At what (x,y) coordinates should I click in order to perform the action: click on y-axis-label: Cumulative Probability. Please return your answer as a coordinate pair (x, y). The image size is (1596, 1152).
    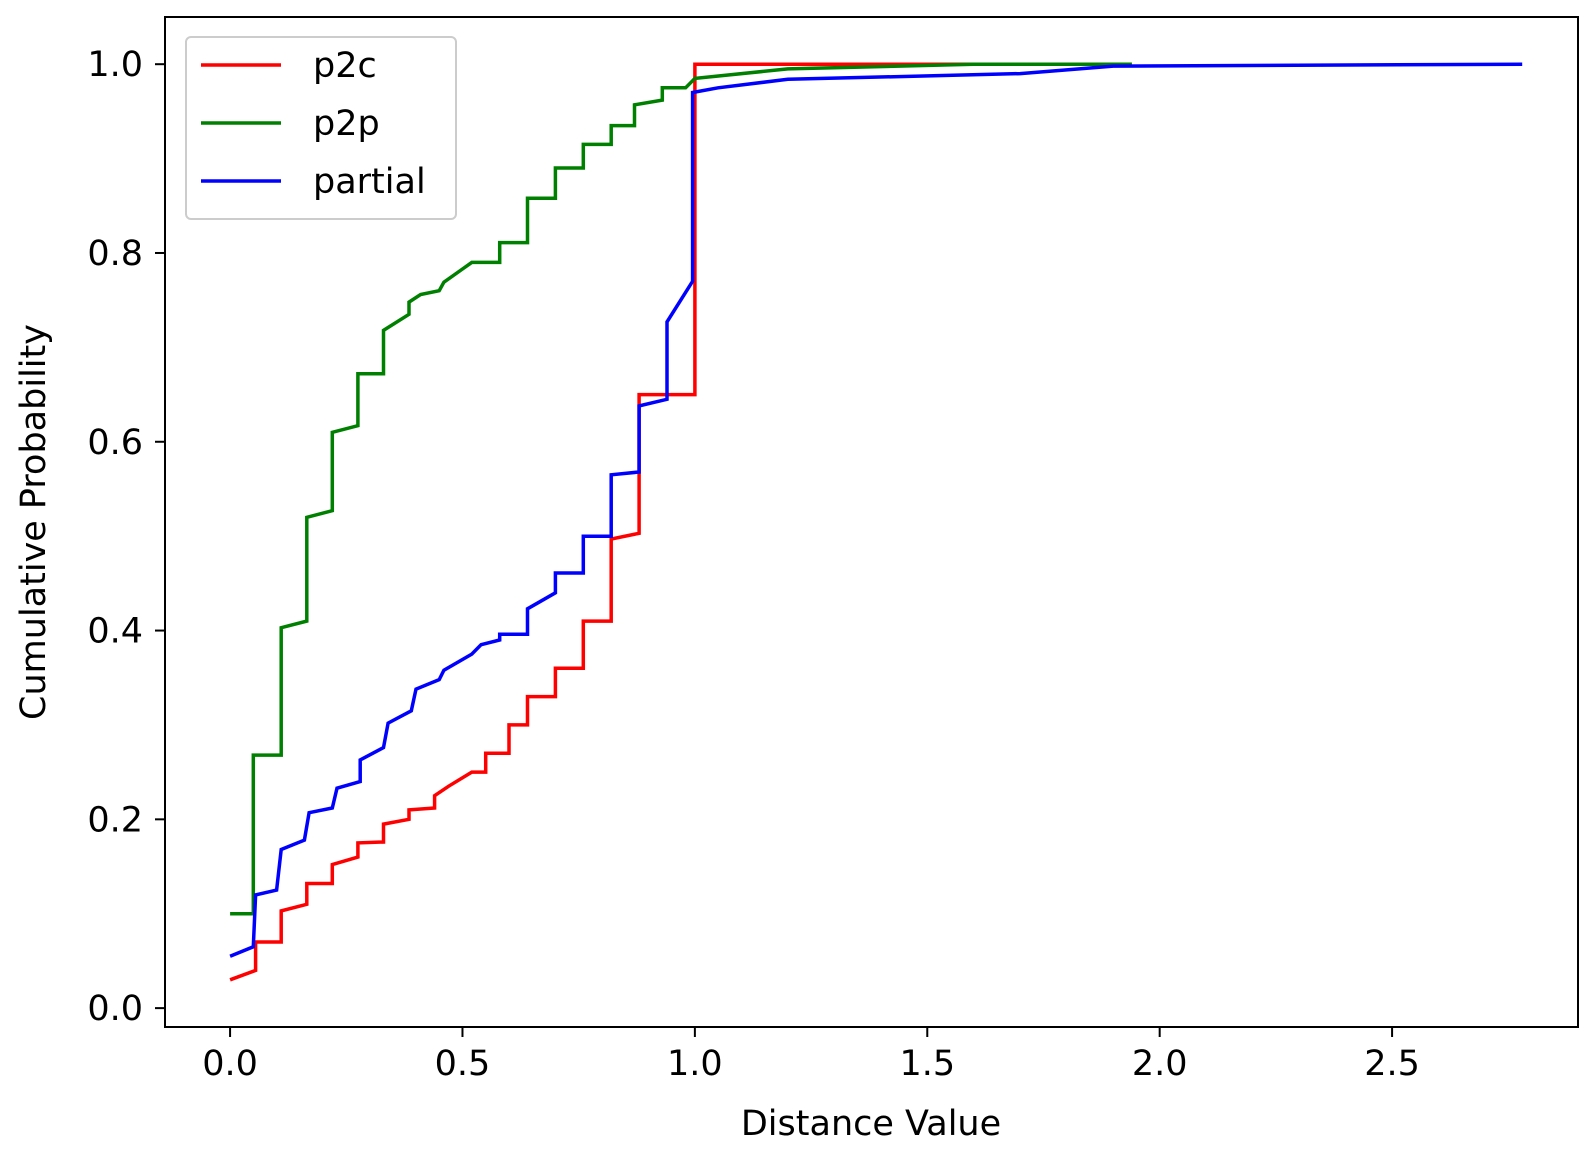
    Looking at the image, I should click on (34, 522).